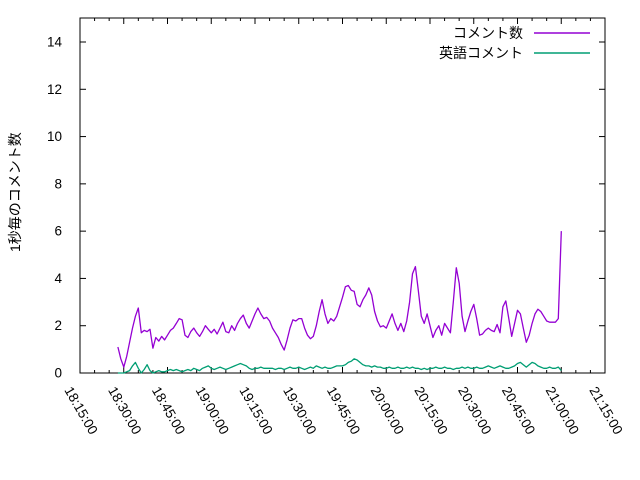 The height and width of the screenshot is (480, 640). What do you see at coordinates (58, 325) in the screenshot?
I see `y-tick-label: 2` at bounding box center [58, 325].